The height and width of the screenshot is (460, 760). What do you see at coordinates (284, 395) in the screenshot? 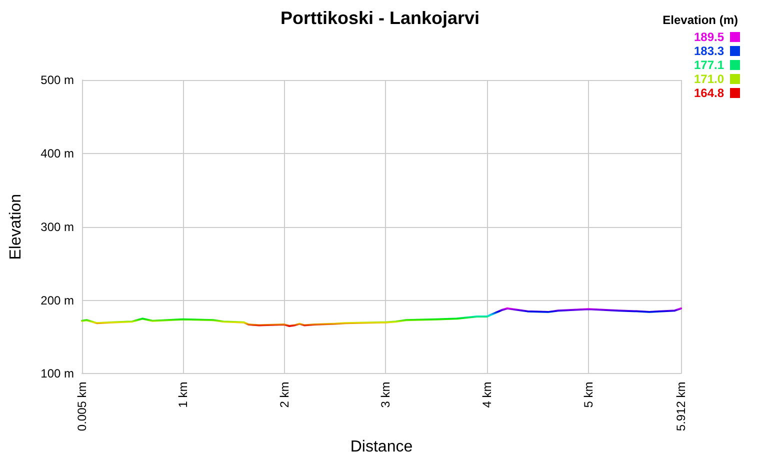
I see `x-tick-label: 2 km` at bounding box center [284, 395].